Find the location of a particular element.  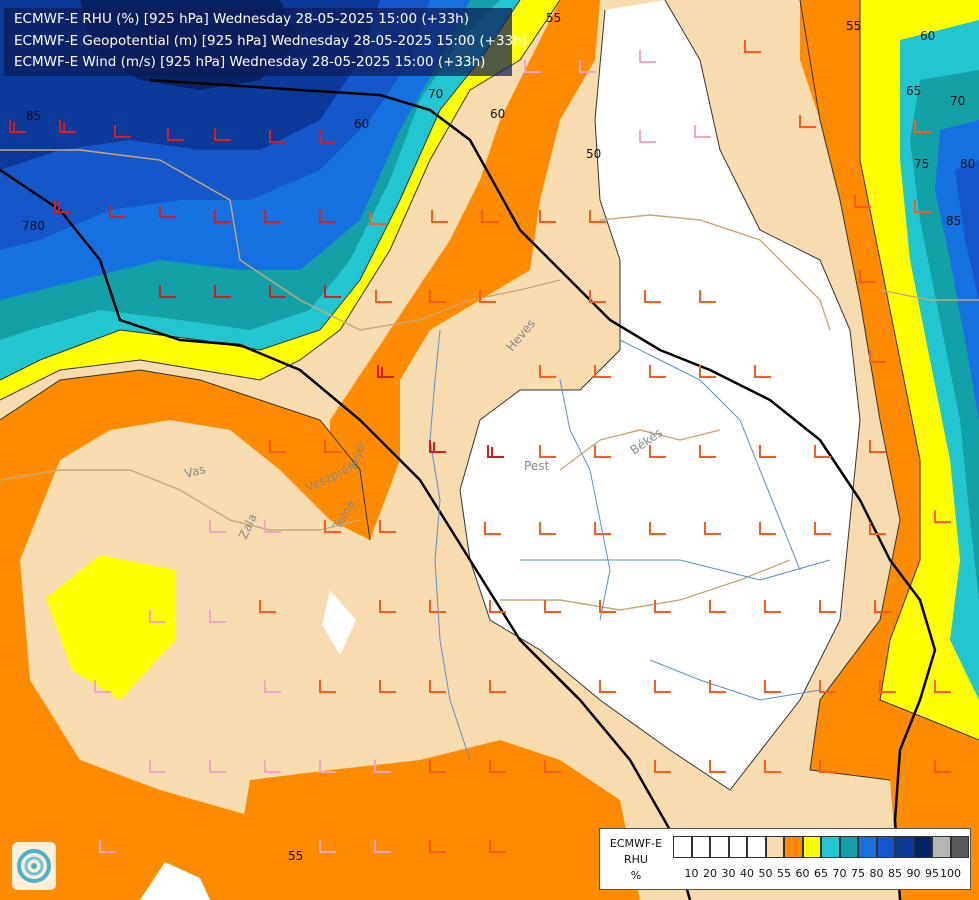

legend-tick: 65 is located at coordinates (821, 873).